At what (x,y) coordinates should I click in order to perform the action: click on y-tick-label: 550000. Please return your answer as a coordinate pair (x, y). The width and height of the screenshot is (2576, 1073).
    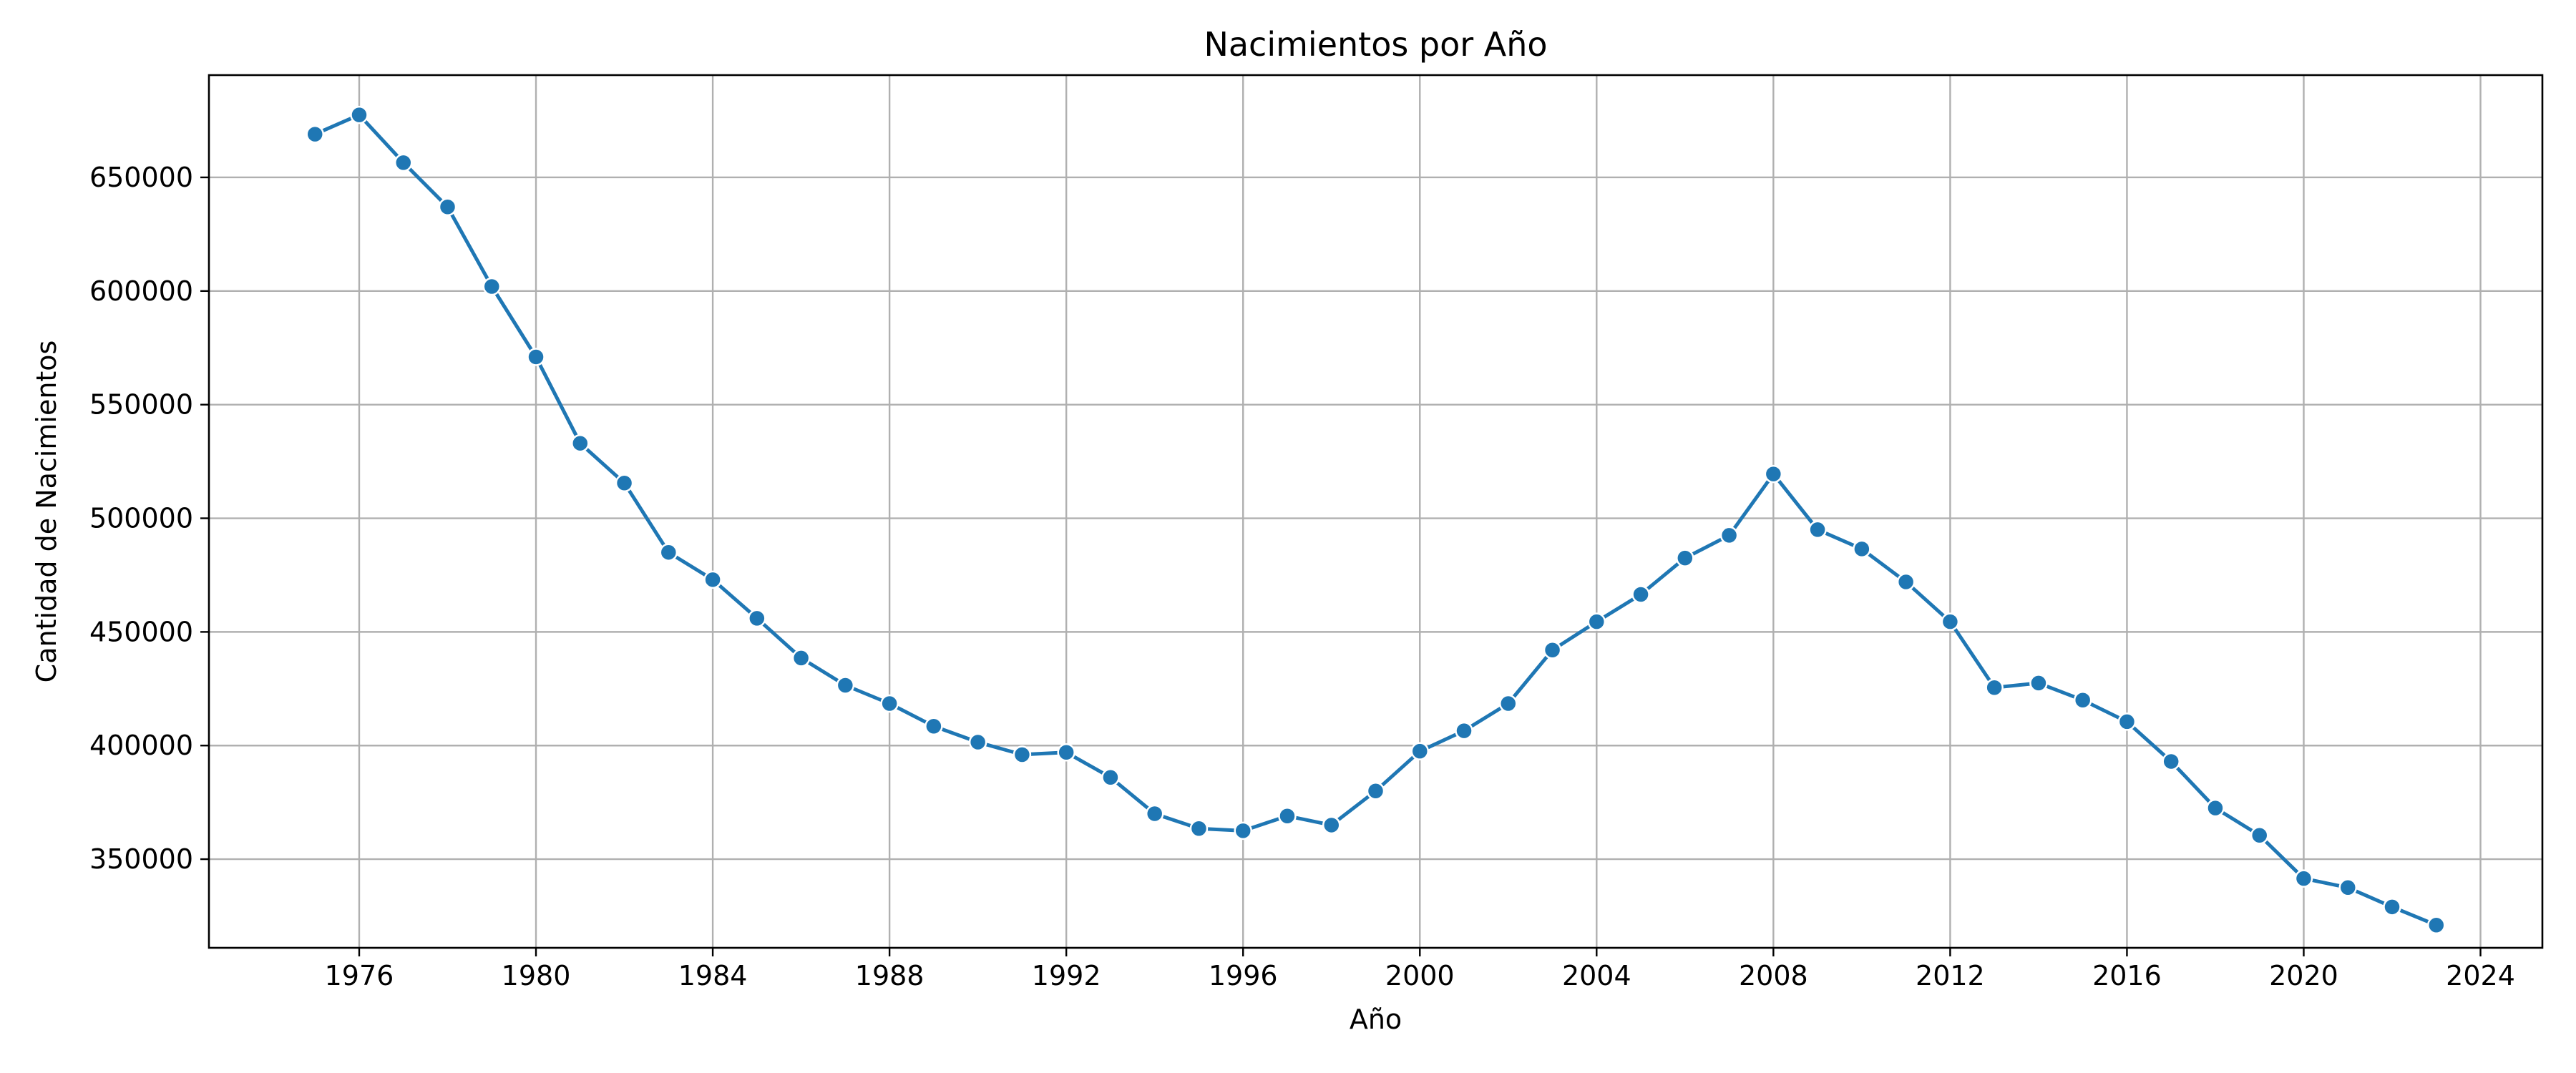
    Looking at the image, I should click on (141, 405).